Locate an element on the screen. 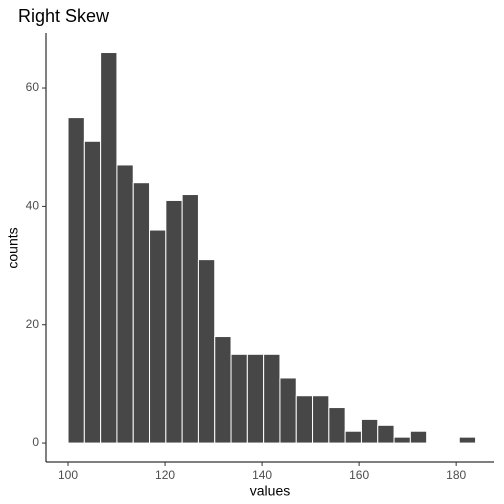 The width and height of the screenshot is (504, 504). x-tick-label: 180 is located at coordinates (456, 475).